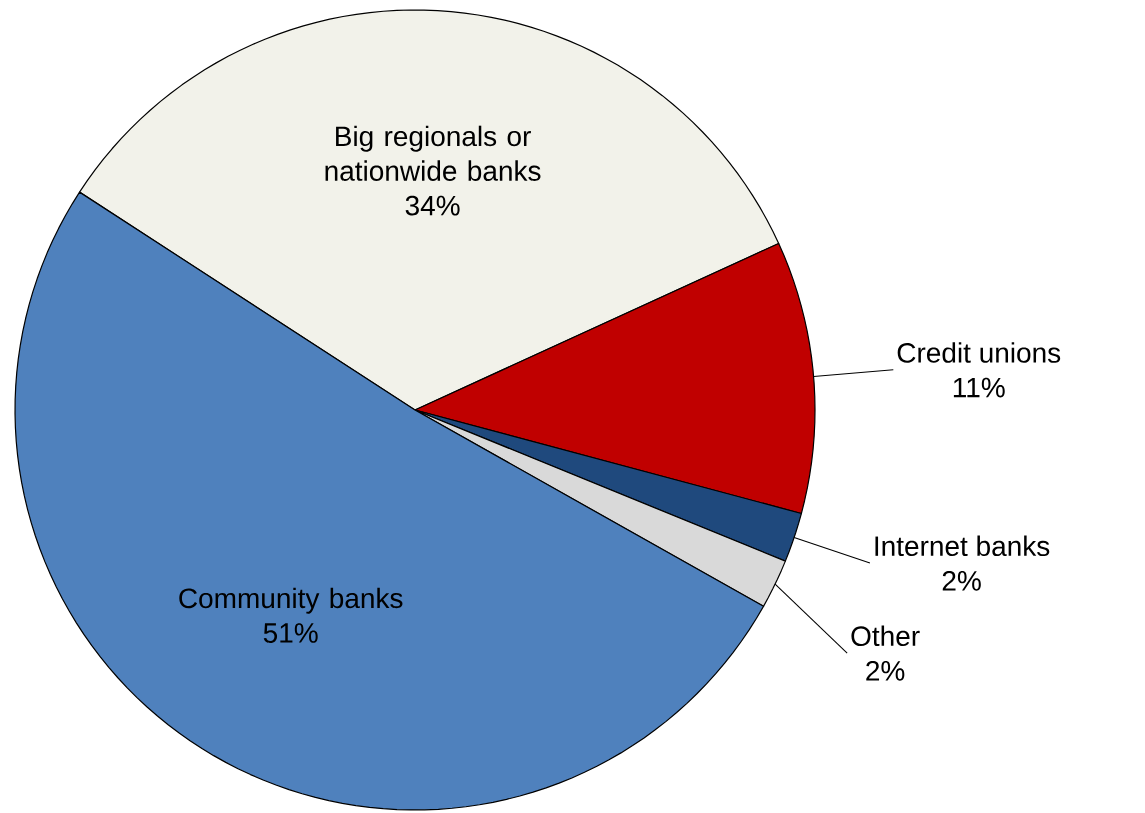 This screenshot has width=1145, height=813. What do you see at coordinates (962, 546) in the screenshot?
I see `slice-label: Internet banks` at bounding box center [962, 546].